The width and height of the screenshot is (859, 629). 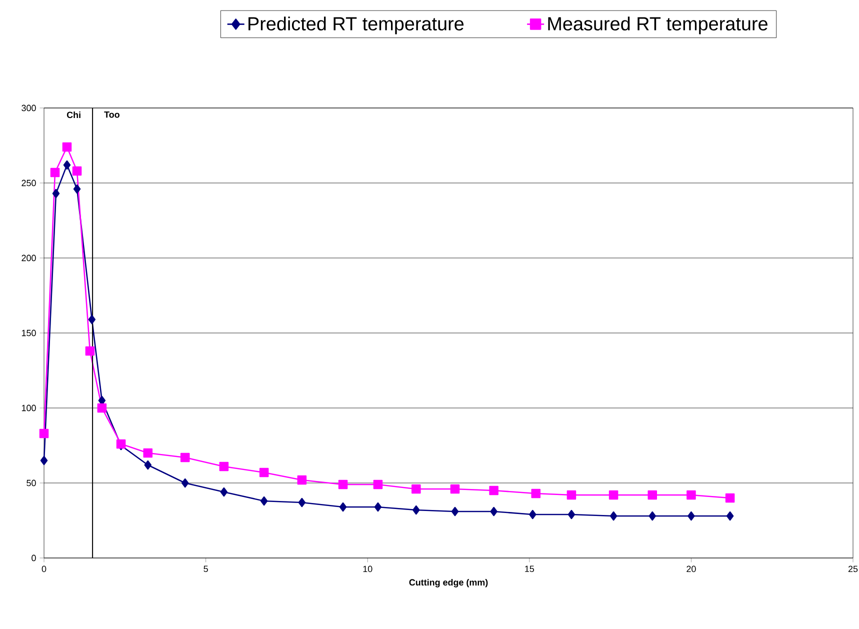 What do you see at coordinates (73, 115) in the screenshot?
I see `annotation: Chi` at bounding box center [73, 115].